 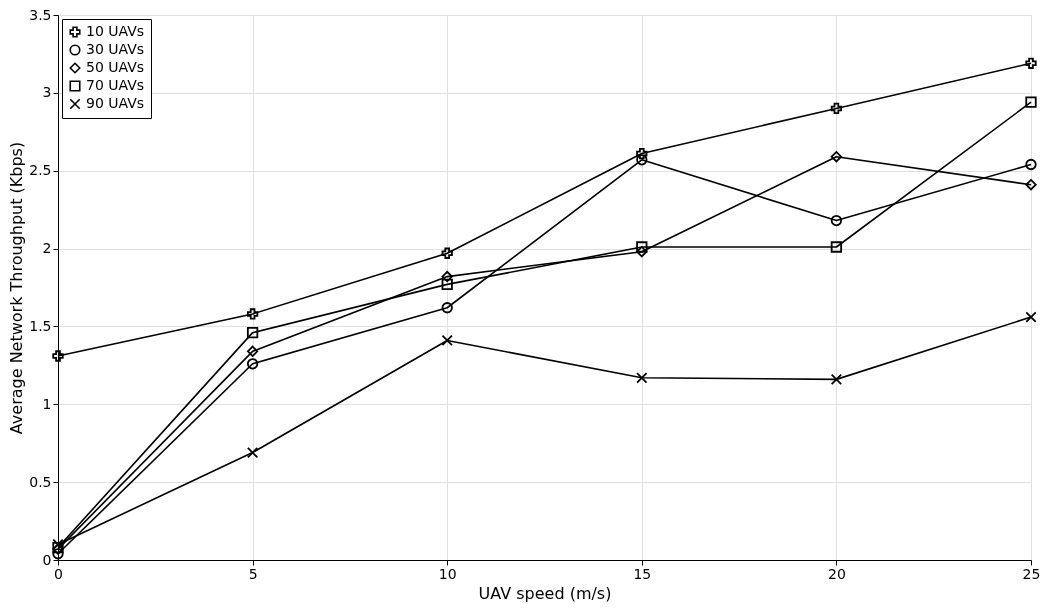 What do you see at coordinates (115, 49) in the screenshot?
I see `legend-label: 30 UAVs` at bounding box center [115, 49].